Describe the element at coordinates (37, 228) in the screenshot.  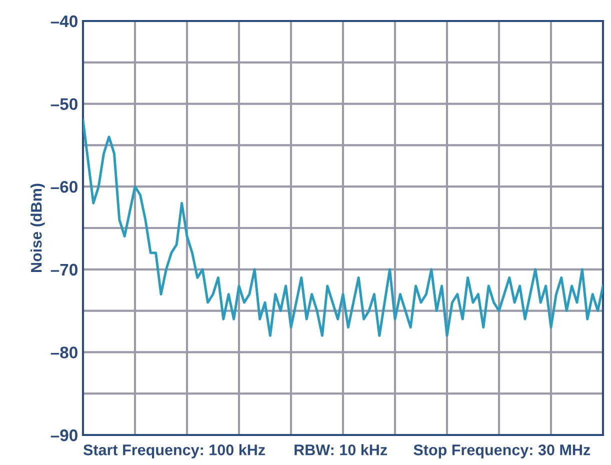
I see `y-axis-title: Noise (dBm)` at that location.